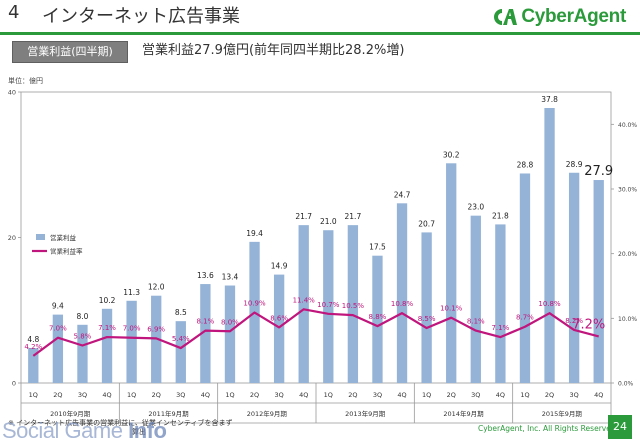 Image resolution: width=640 pixels, height=444 pixels. I want to click on left-tick-label: 40, so click(12, 93).